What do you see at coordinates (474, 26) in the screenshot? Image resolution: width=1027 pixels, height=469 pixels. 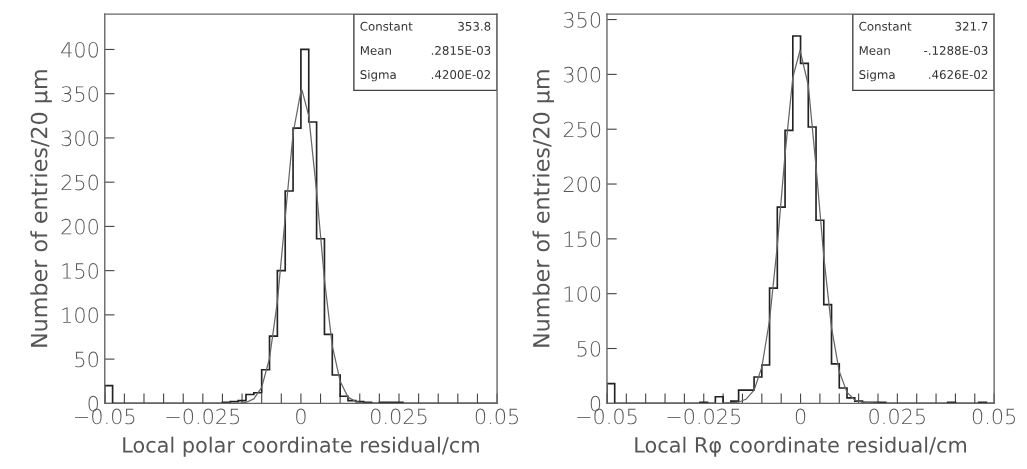 I see `annotation: 353.8` at bounding box center [474, 26].